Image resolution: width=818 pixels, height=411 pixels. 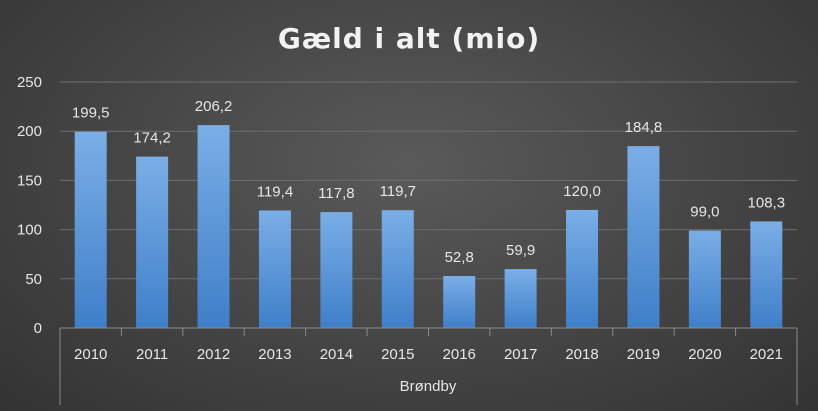 What do you see at coordinates (29, 131) in the screenshot?
I see `y-tick-label: 200` at bounding box center [29, 131].